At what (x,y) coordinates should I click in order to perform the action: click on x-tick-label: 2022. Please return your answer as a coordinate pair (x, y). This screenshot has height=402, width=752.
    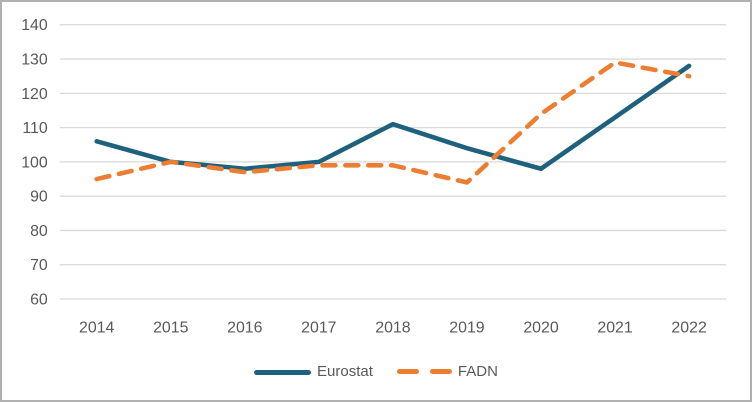
    Looking at the image, I should click on (689, 328).